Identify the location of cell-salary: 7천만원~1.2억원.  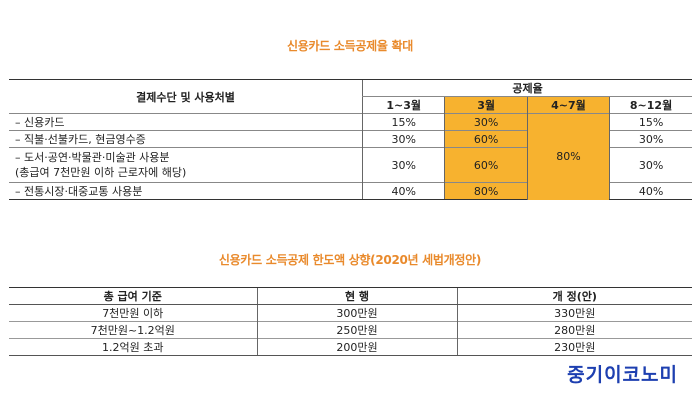
(133, 330).